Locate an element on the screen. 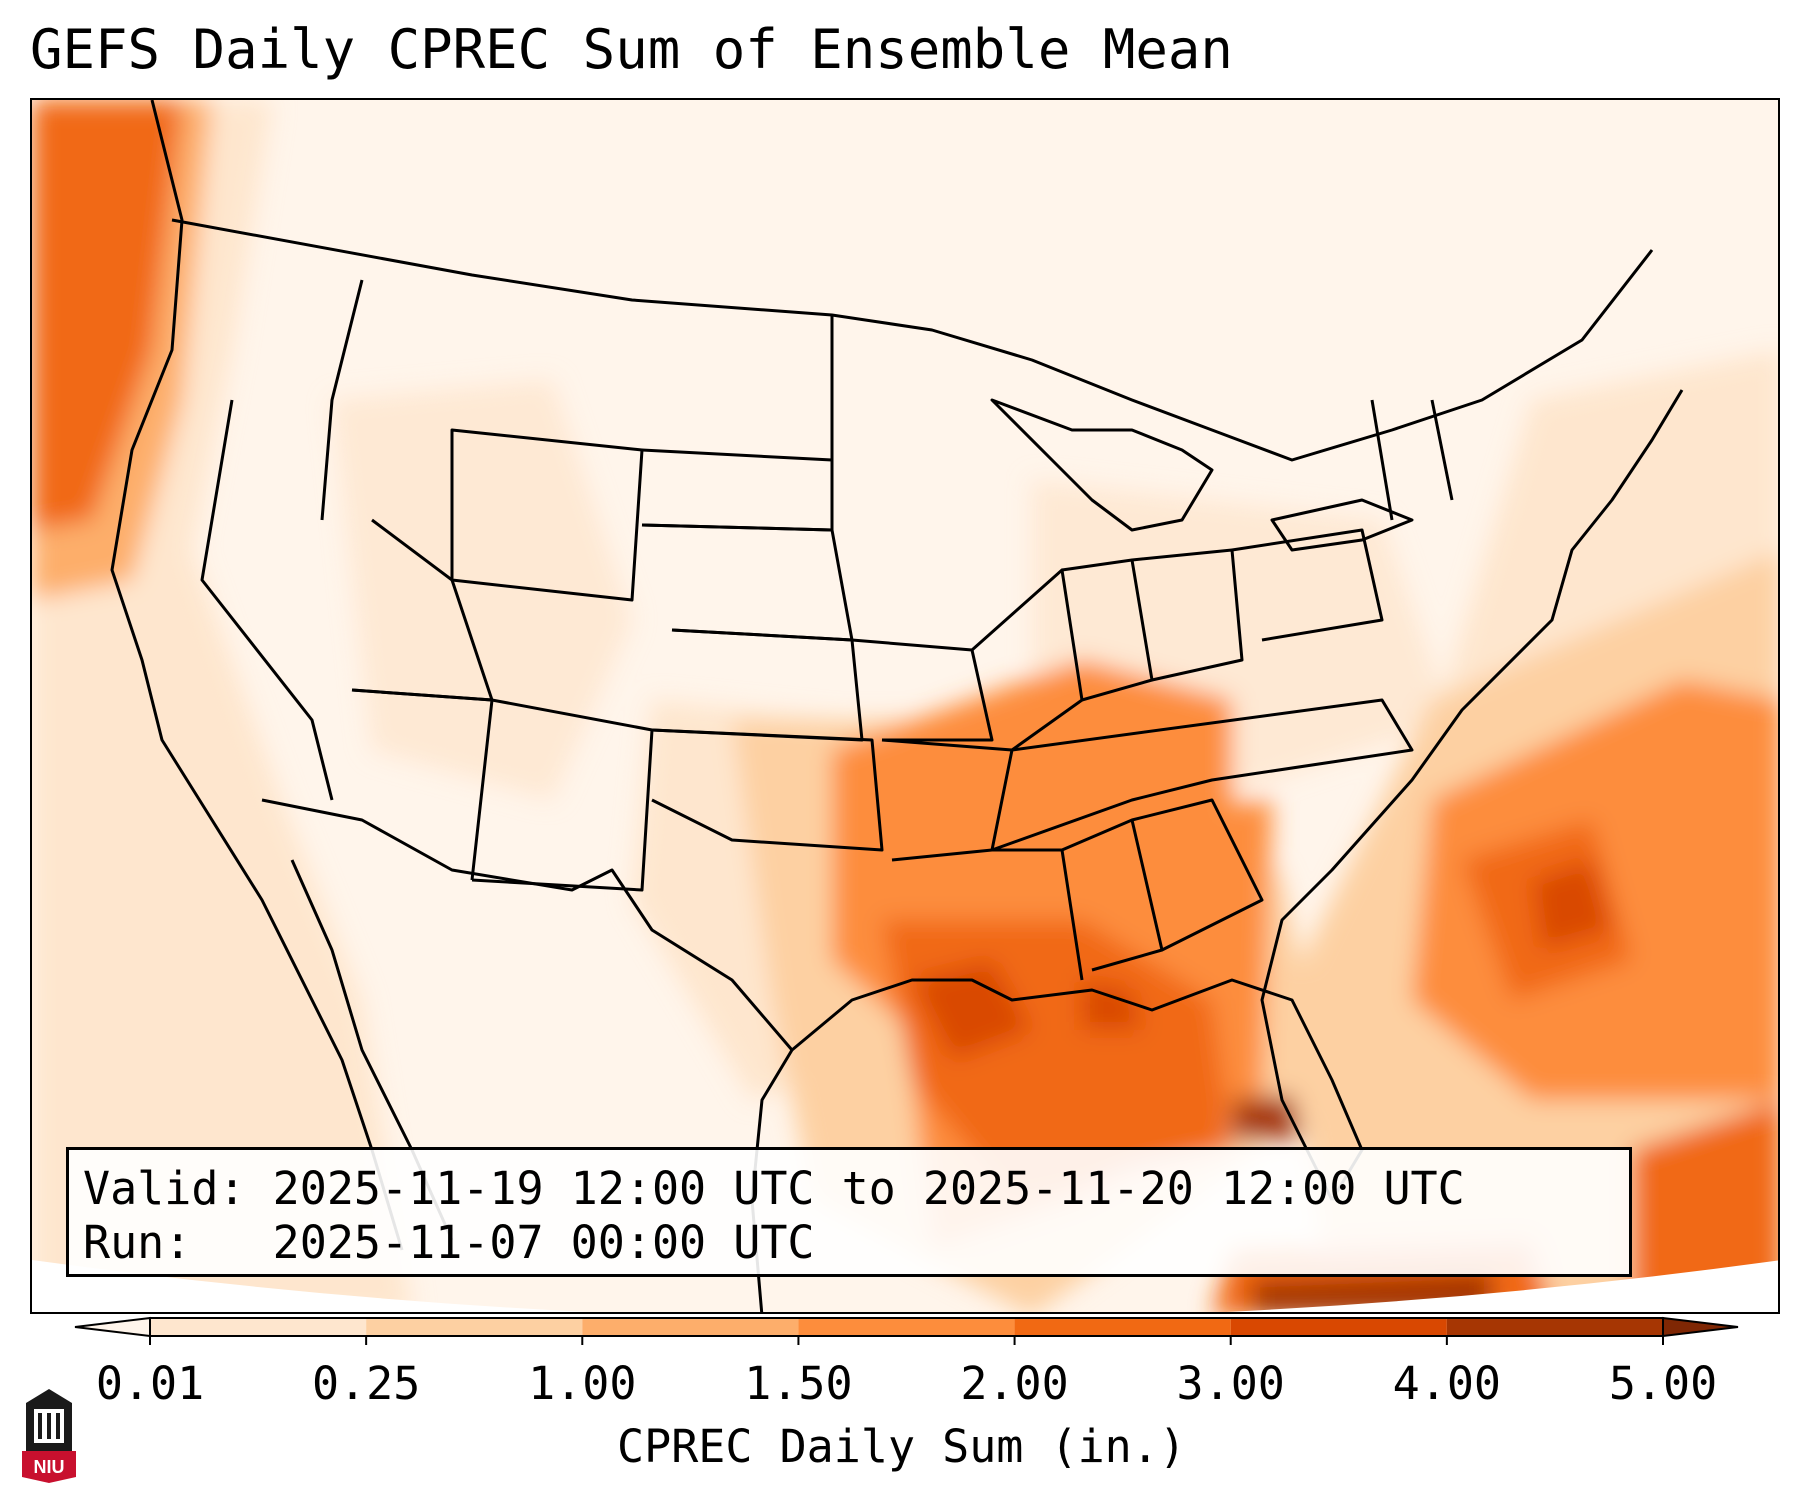  colorbar-extend-min is located at coordinates (112, 1327).